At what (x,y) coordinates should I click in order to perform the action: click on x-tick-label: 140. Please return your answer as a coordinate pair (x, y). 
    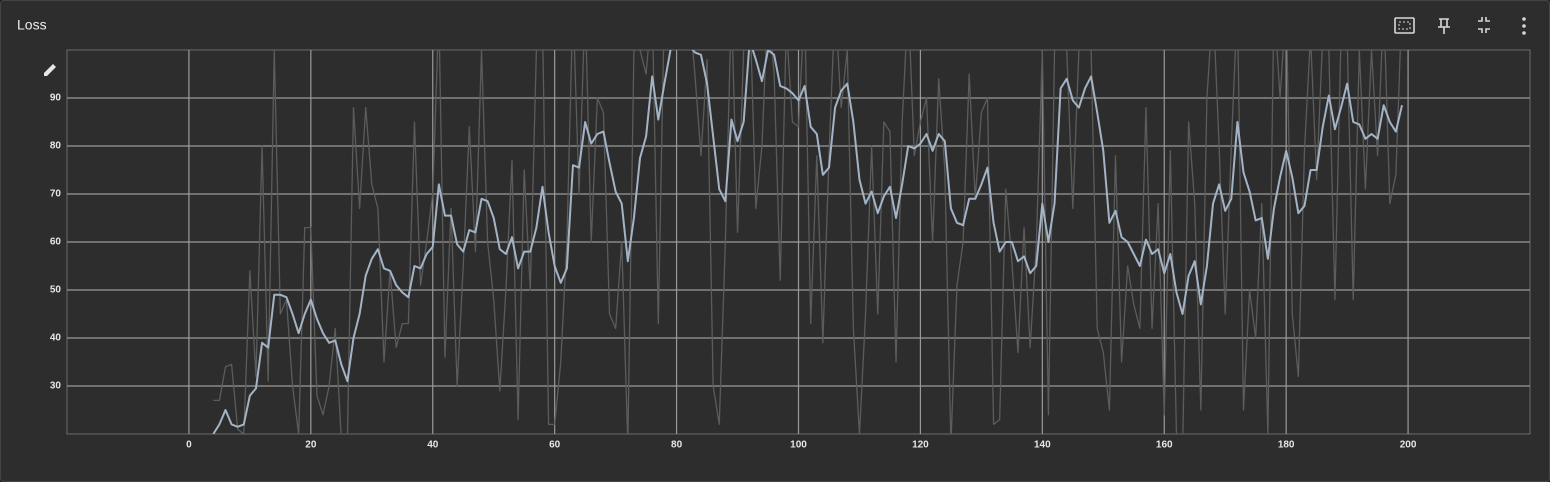
    Looking at the image, I should click on (1042, 445).